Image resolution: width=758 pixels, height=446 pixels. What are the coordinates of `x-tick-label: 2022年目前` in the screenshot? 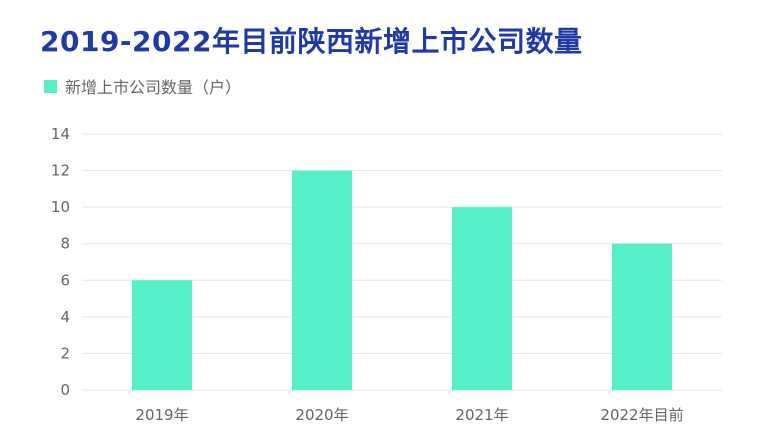 It's located at (641, 415).